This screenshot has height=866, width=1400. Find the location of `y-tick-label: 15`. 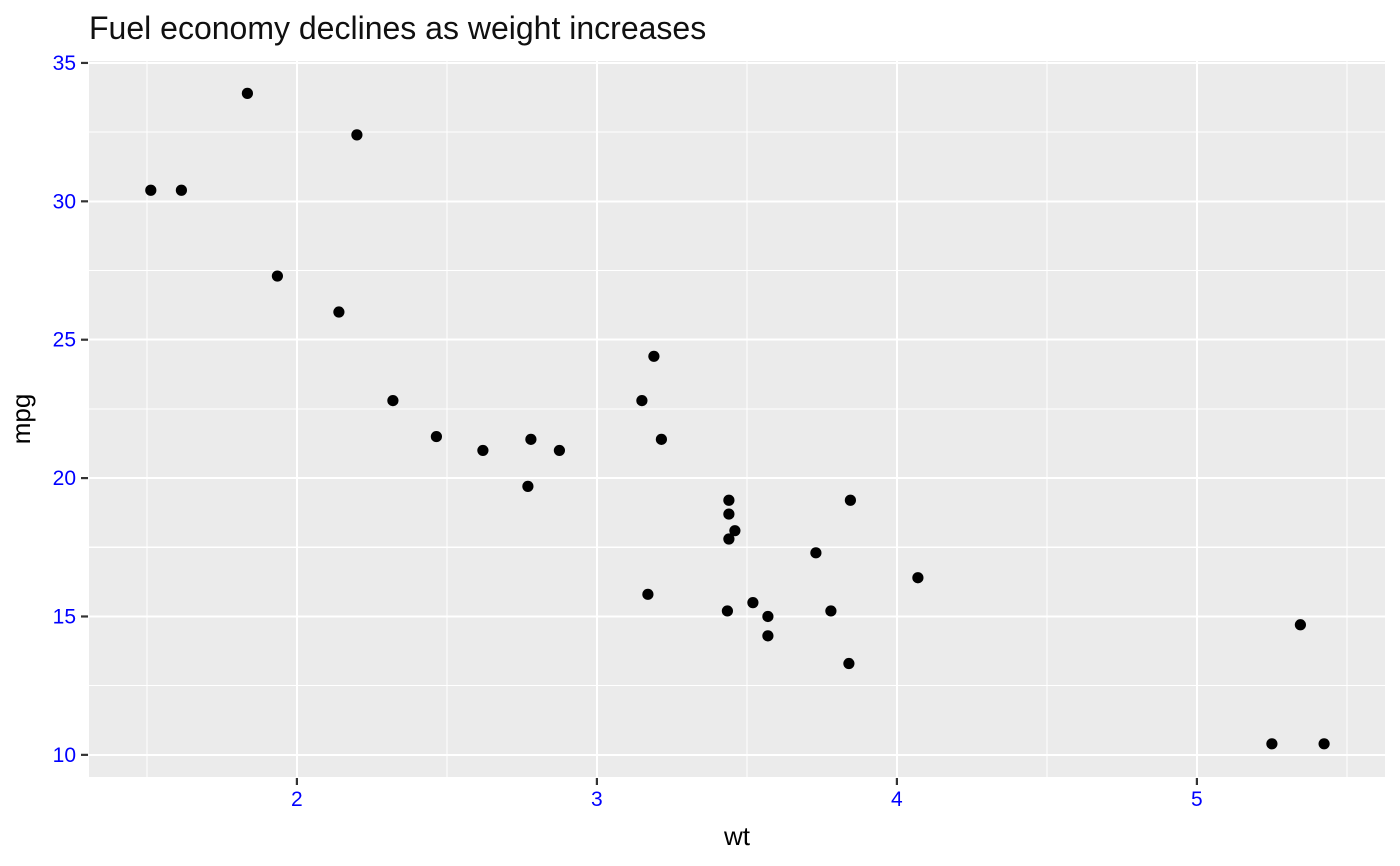

y-tick-label: 15 is located at coordinates (64, 616).